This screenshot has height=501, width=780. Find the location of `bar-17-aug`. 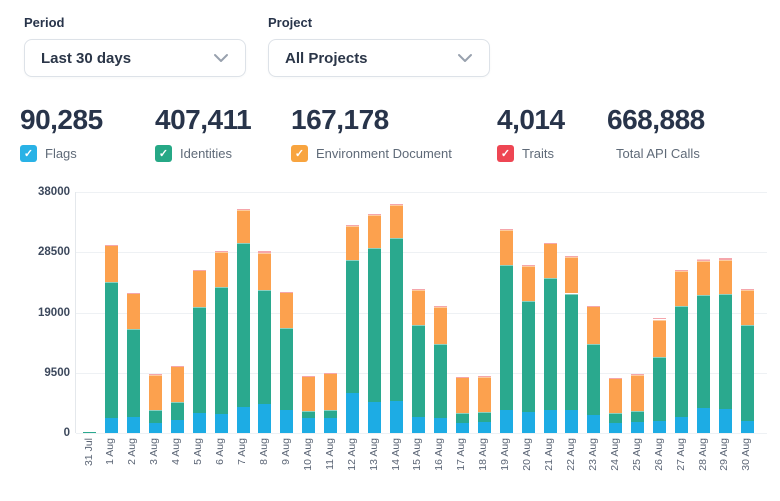

bar-17-aug is located at coordinates (462, 405).